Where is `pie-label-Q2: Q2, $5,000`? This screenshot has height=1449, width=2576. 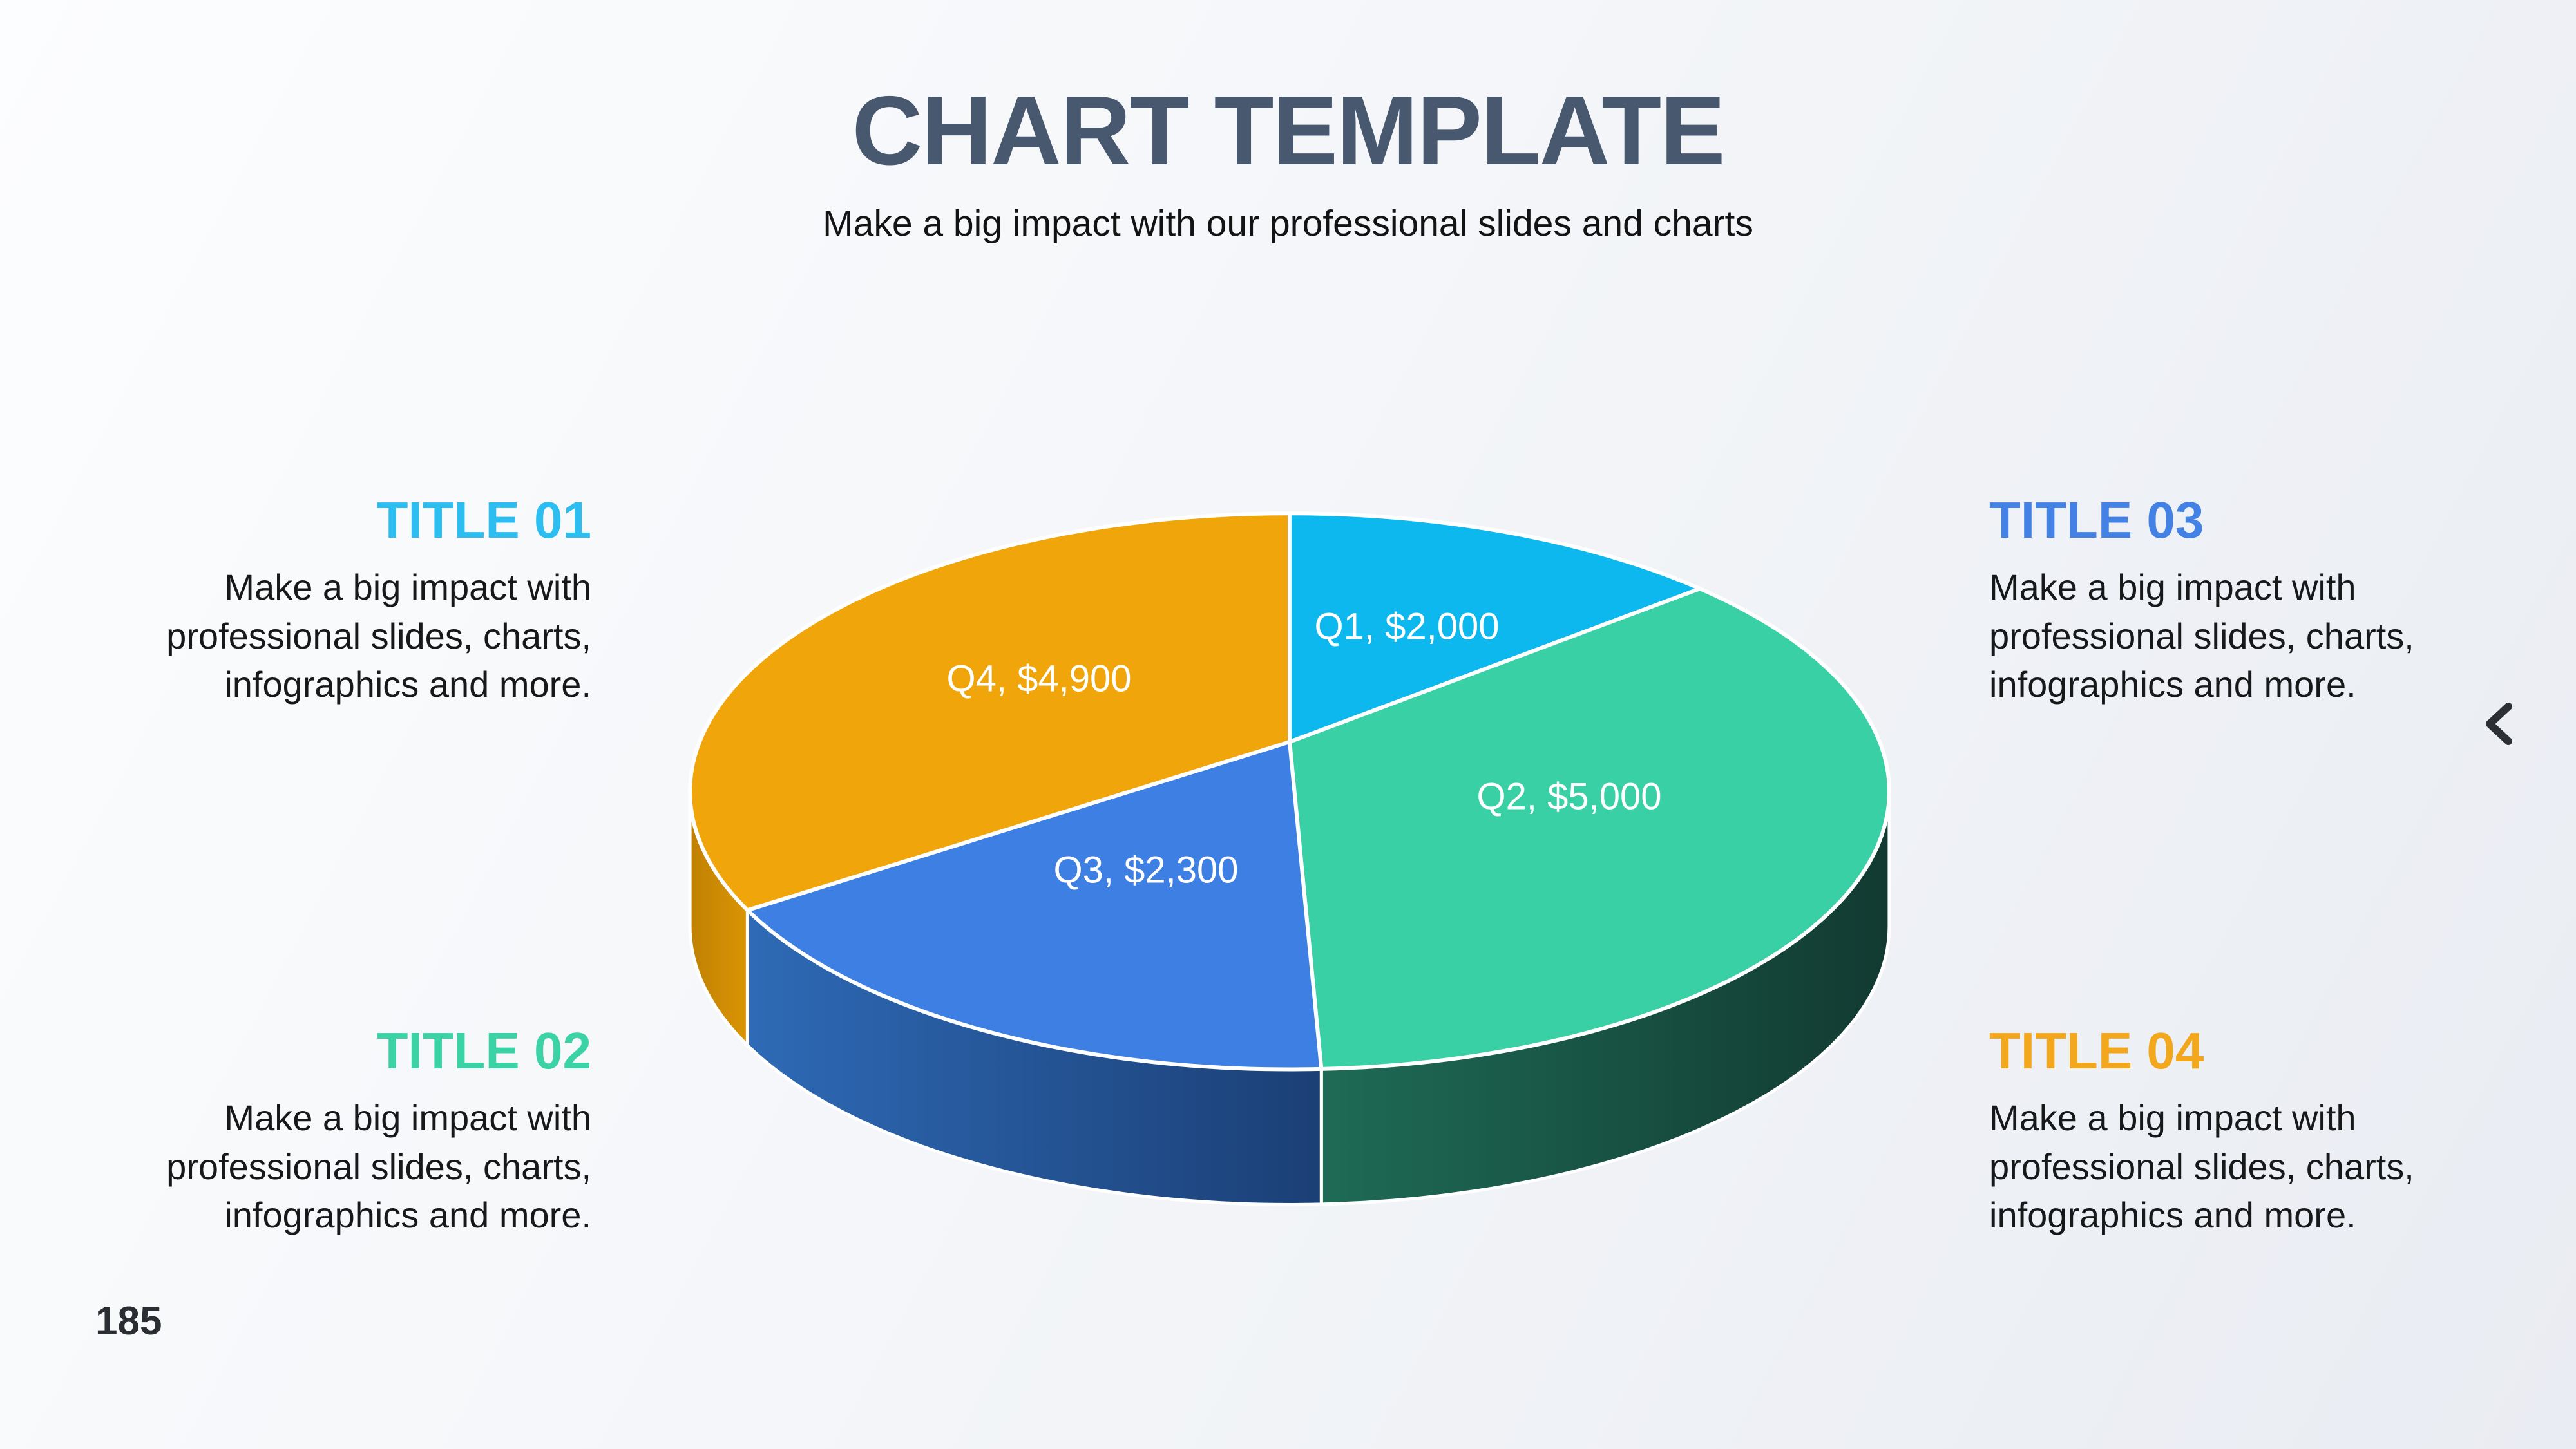
pie-label-Q2: Q2, $5,000 is located at coordinates (1569, 796).